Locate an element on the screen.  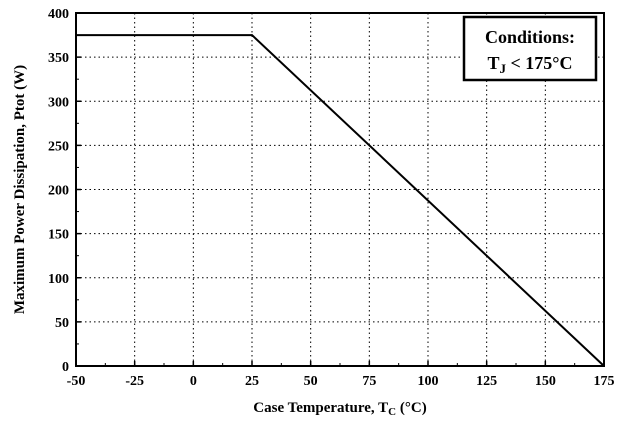
annotation-box: Conditions: TJ < 175°C is located at coordinates (530, 48).